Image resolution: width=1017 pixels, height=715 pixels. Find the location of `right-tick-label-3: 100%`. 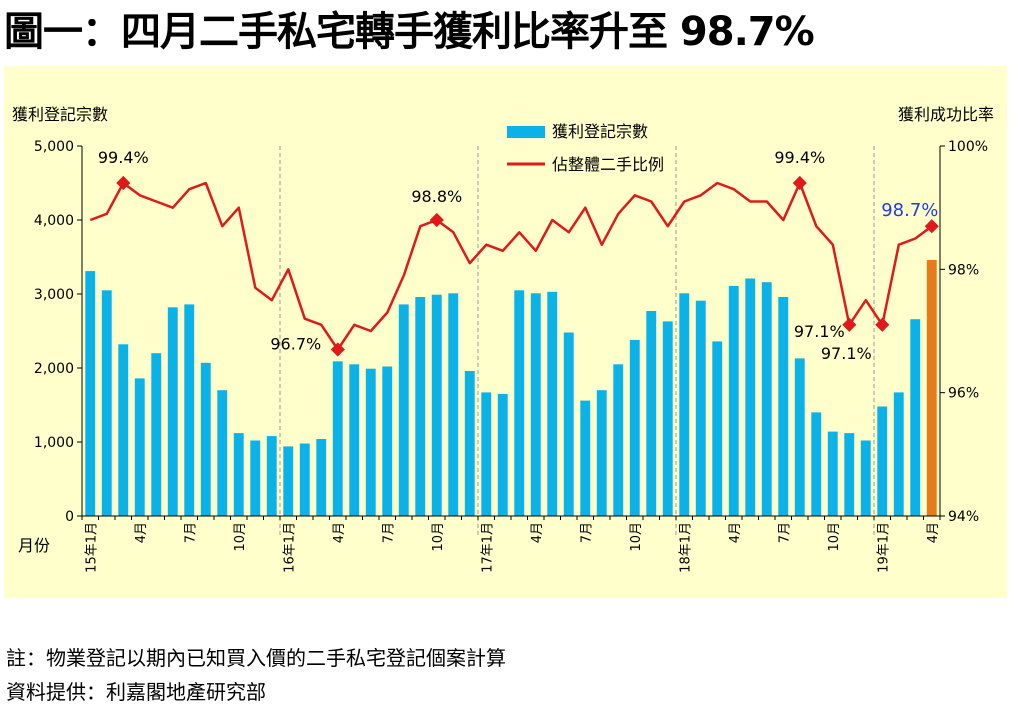

right-tick-label-3: 100% is located at coordinates (968, 147).